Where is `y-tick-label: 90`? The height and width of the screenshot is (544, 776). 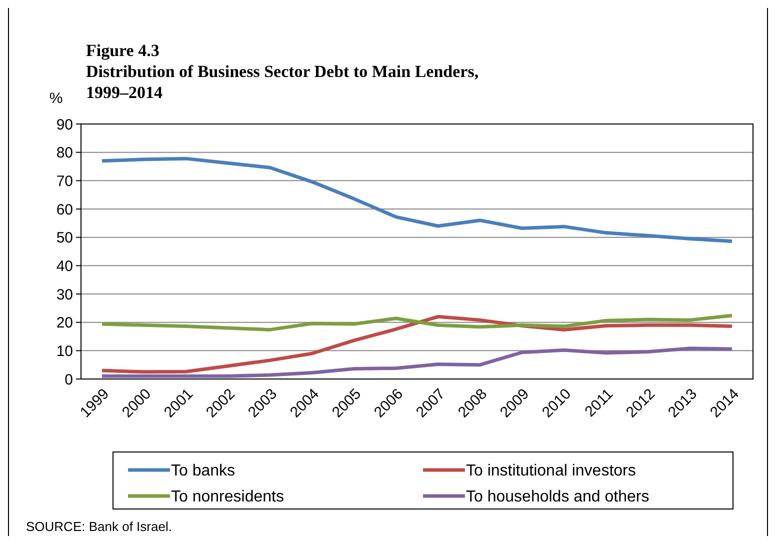 y-tick-label: 90 is located at coordinates (64, 125).